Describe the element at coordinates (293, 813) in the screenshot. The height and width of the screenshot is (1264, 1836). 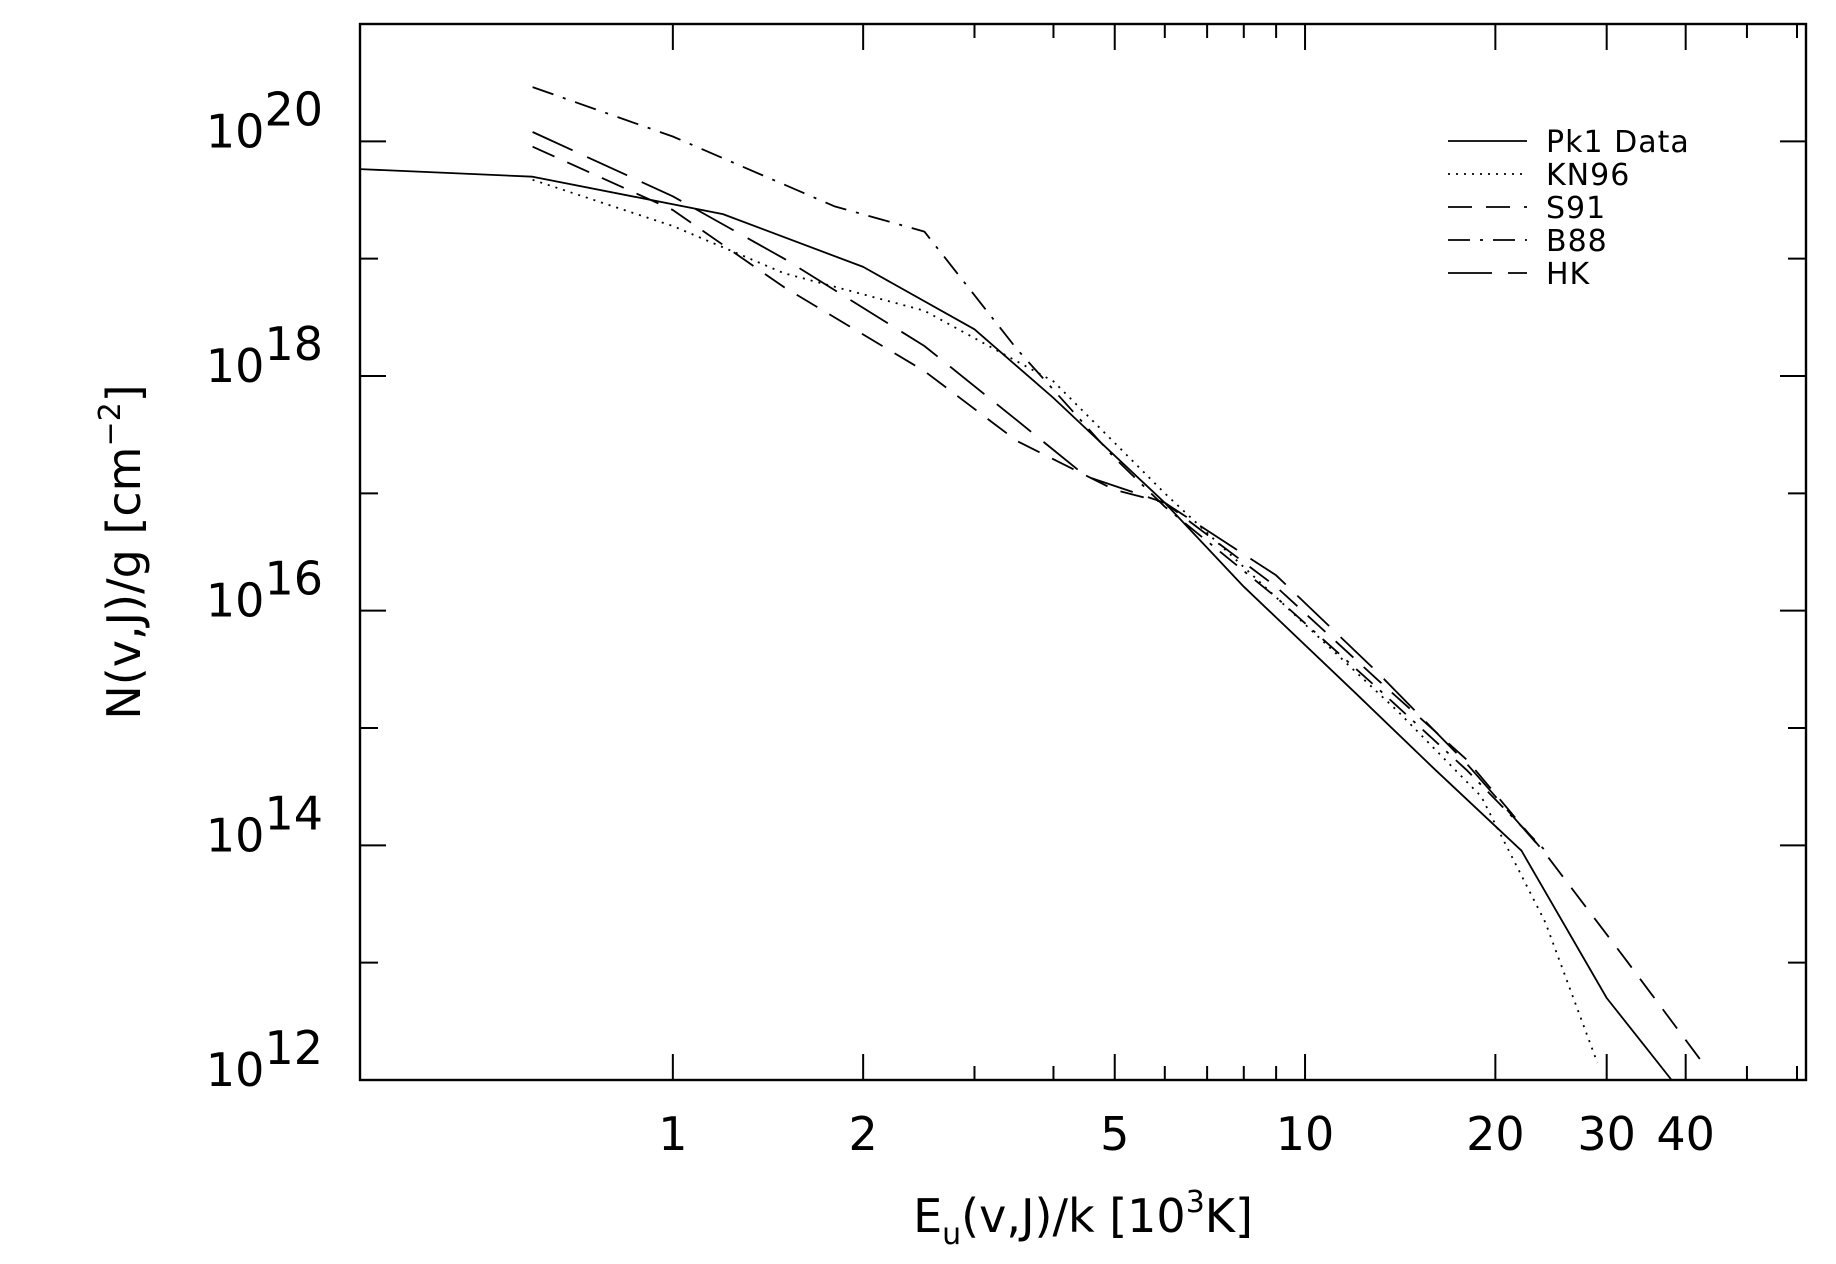
I see `y-tick-exponent: 14` at that location.